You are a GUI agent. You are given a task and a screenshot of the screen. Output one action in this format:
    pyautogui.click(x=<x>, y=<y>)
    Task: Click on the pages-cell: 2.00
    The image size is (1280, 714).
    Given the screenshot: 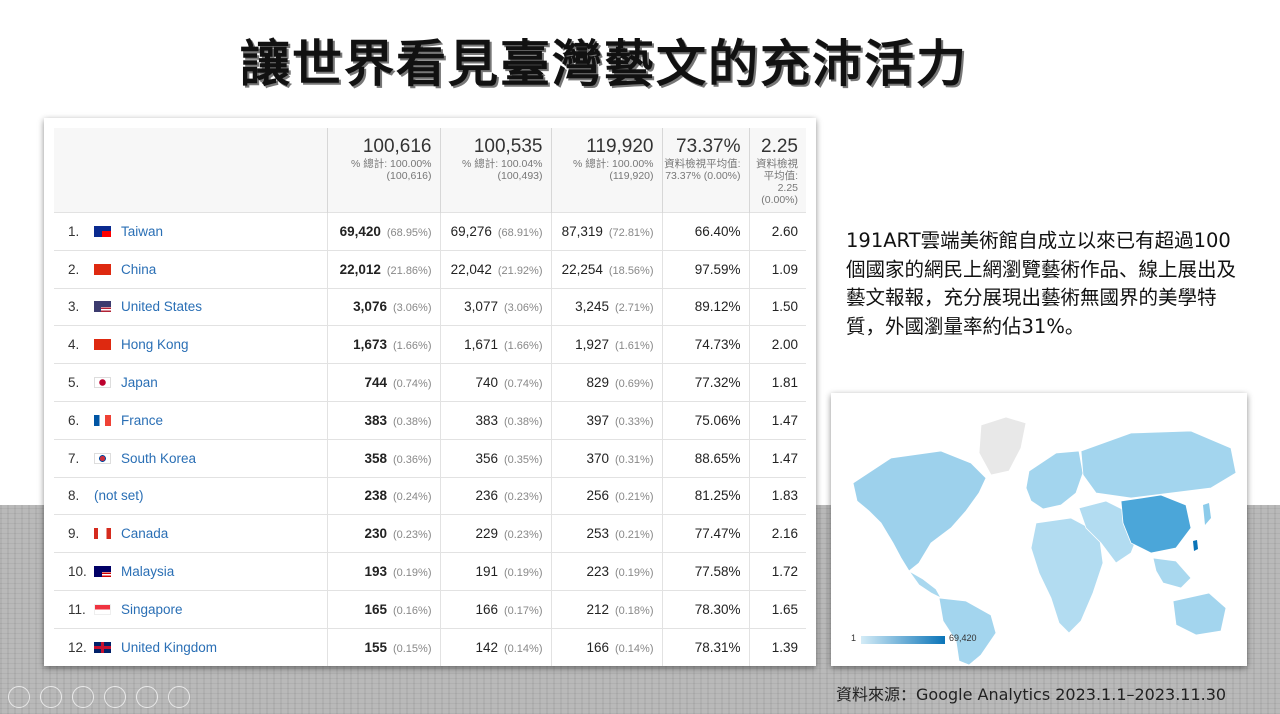 What is the action you would take?
    pyautogui.click(x=777, y=344)
    